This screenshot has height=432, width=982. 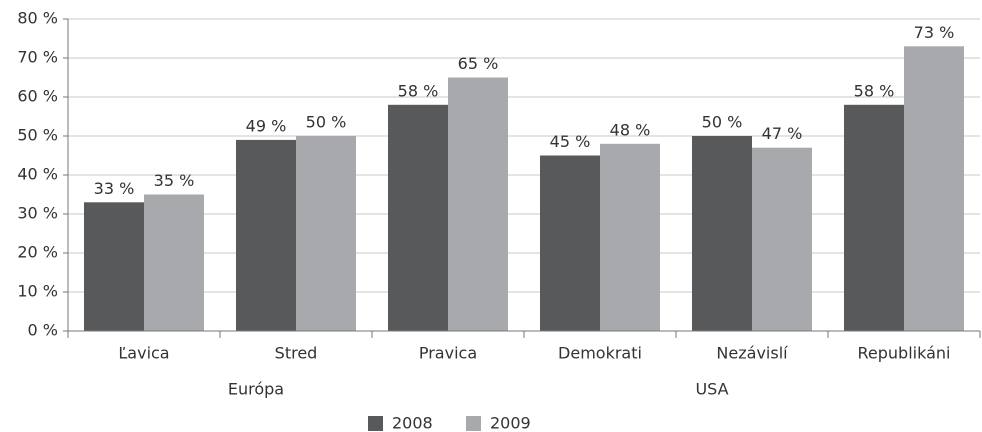 I want to click on value-label: 73 %, so click(x=934, y=32).